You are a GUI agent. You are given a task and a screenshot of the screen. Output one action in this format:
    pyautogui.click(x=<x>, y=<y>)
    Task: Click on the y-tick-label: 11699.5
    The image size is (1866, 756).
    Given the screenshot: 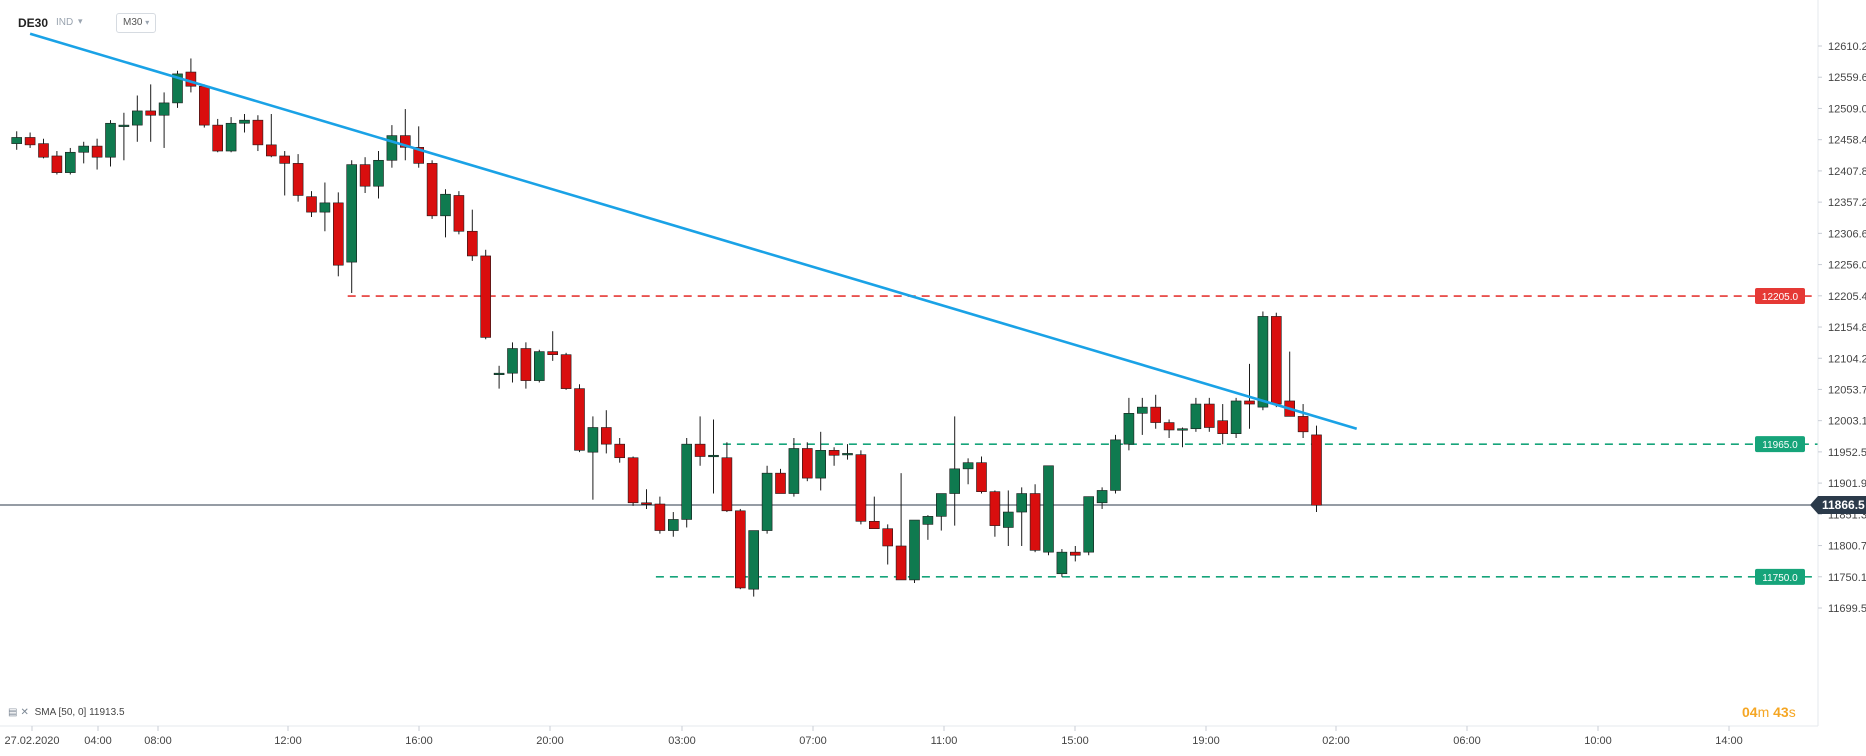 What is the action you would take?
    pyautogui.click(x=1847, y=609)
    